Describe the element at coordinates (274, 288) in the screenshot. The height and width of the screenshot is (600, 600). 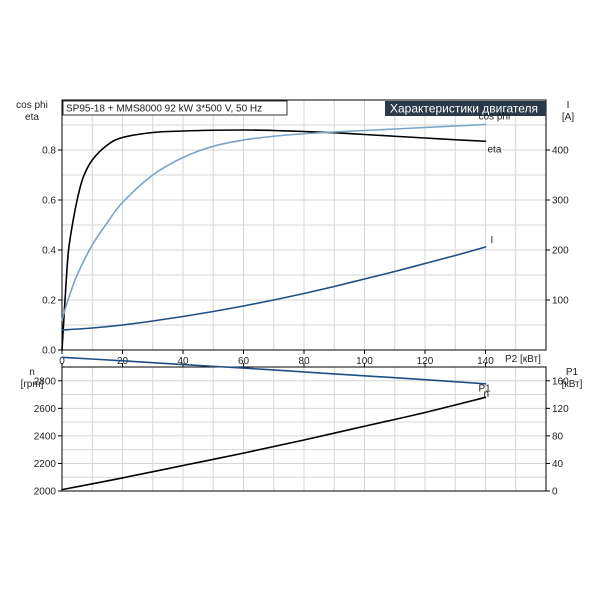
I see `series-line-i` at that location.